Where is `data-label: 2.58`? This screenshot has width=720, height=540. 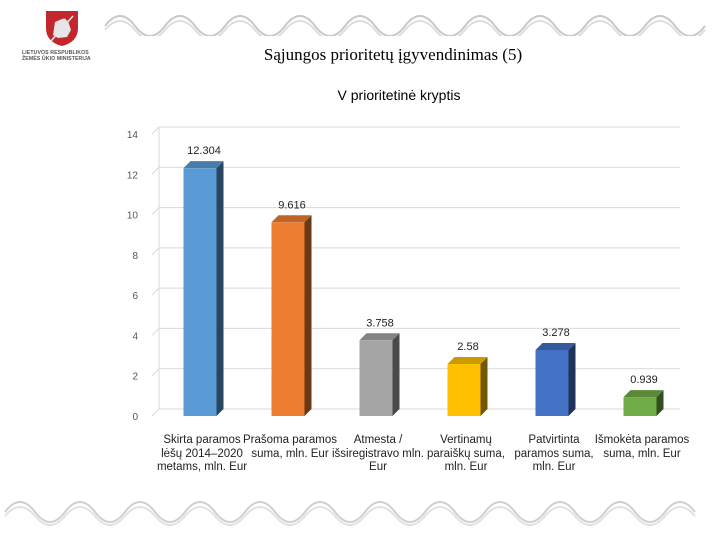
data-label: 2.58 is located at coordinates (467, 347).